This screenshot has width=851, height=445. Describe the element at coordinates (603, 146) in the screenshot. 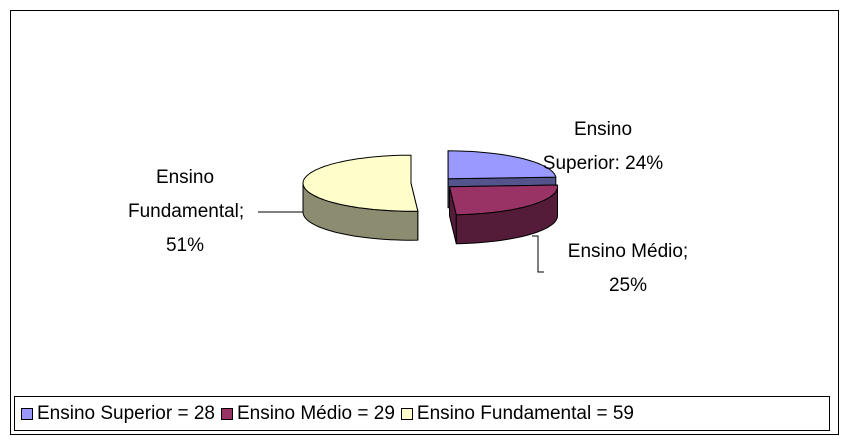

I see `data-label: Ensino Superior: 24%` at that location.